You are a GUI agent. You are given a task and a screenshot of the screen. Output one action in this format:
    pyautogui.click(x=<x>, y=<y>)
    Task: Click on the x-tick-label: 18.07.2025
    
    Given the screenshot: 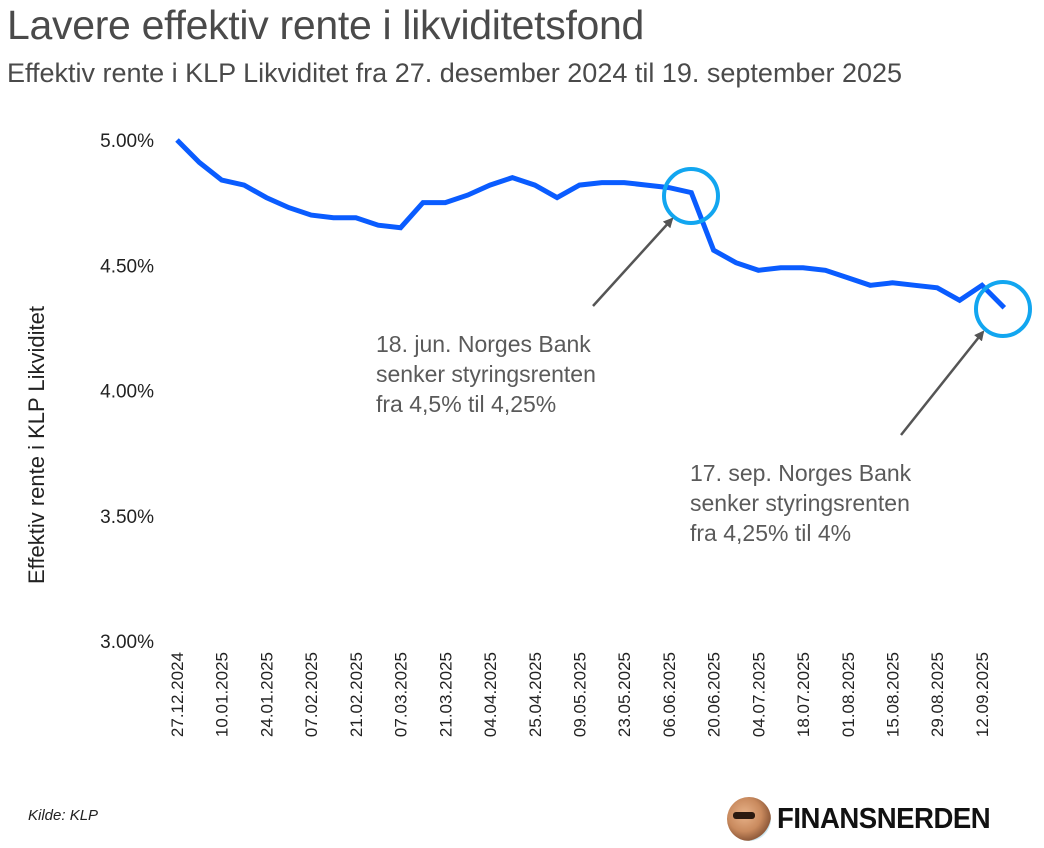 What is the action you would take?
    pyautogui.click(x=803, y=694)
    